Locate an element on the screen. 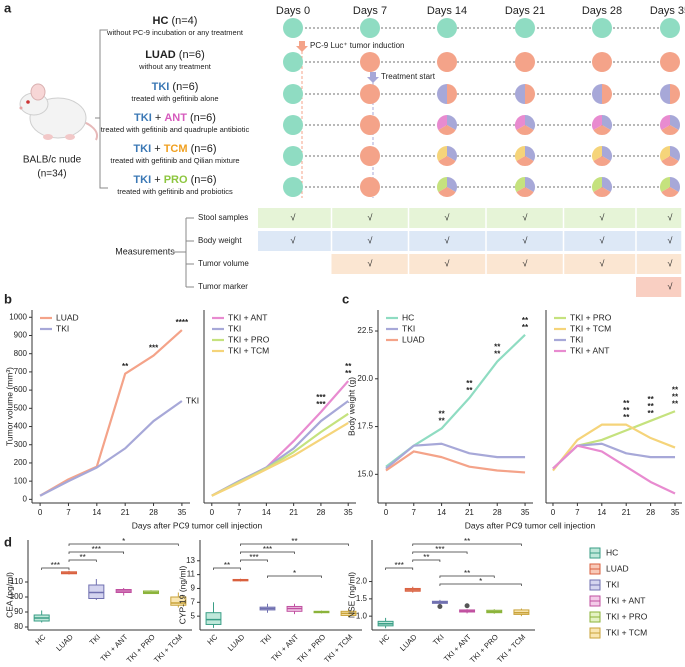 The image size is (685, 667). panel-label: b is located at coordinates (8, 298).